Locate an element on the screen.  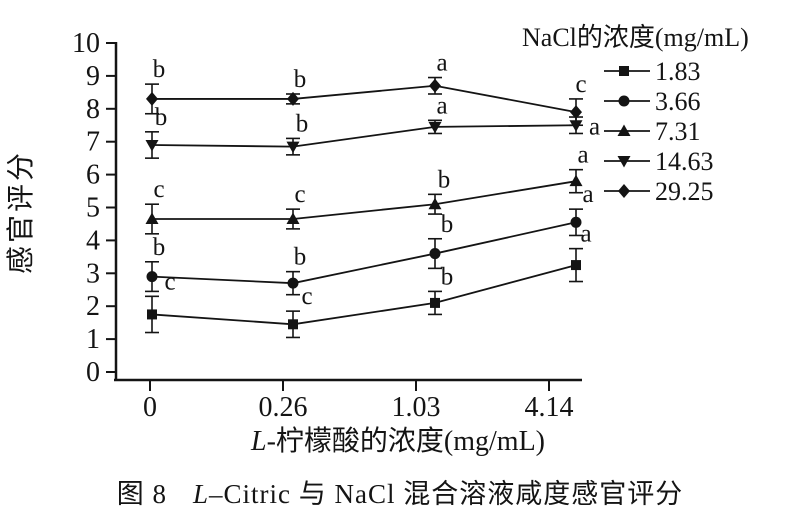
y-tick-label: 6 is located at coordinates (93, 175).